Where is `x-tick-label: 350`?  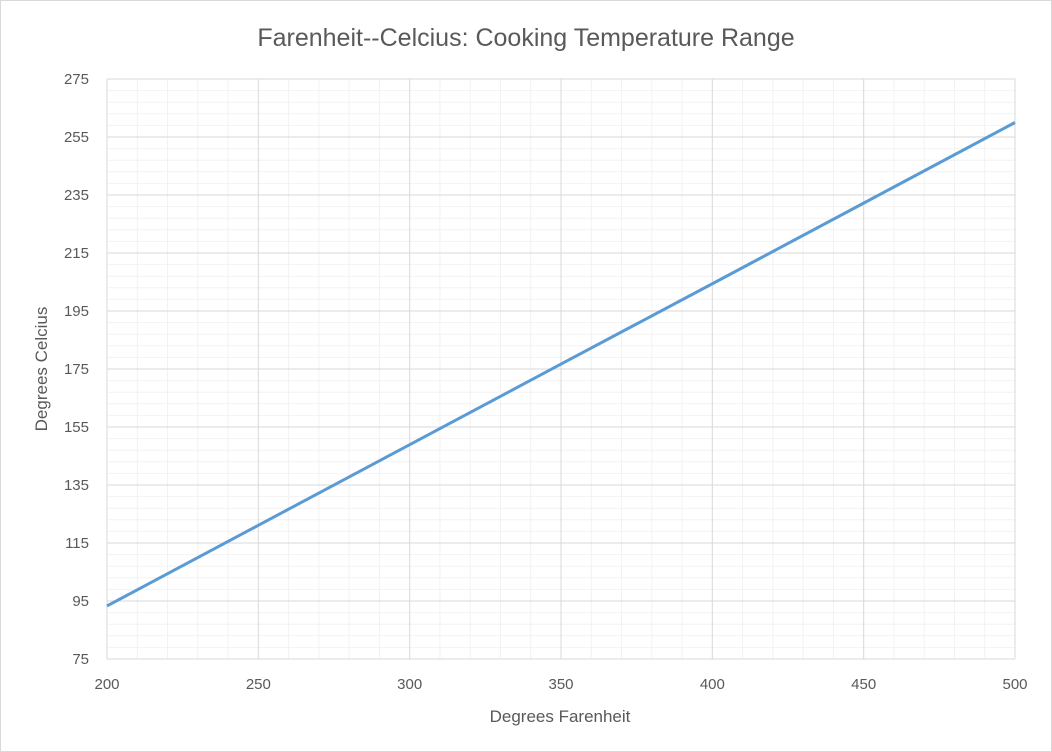
x-tick-label: 350 is located at coordinates (560, 684).